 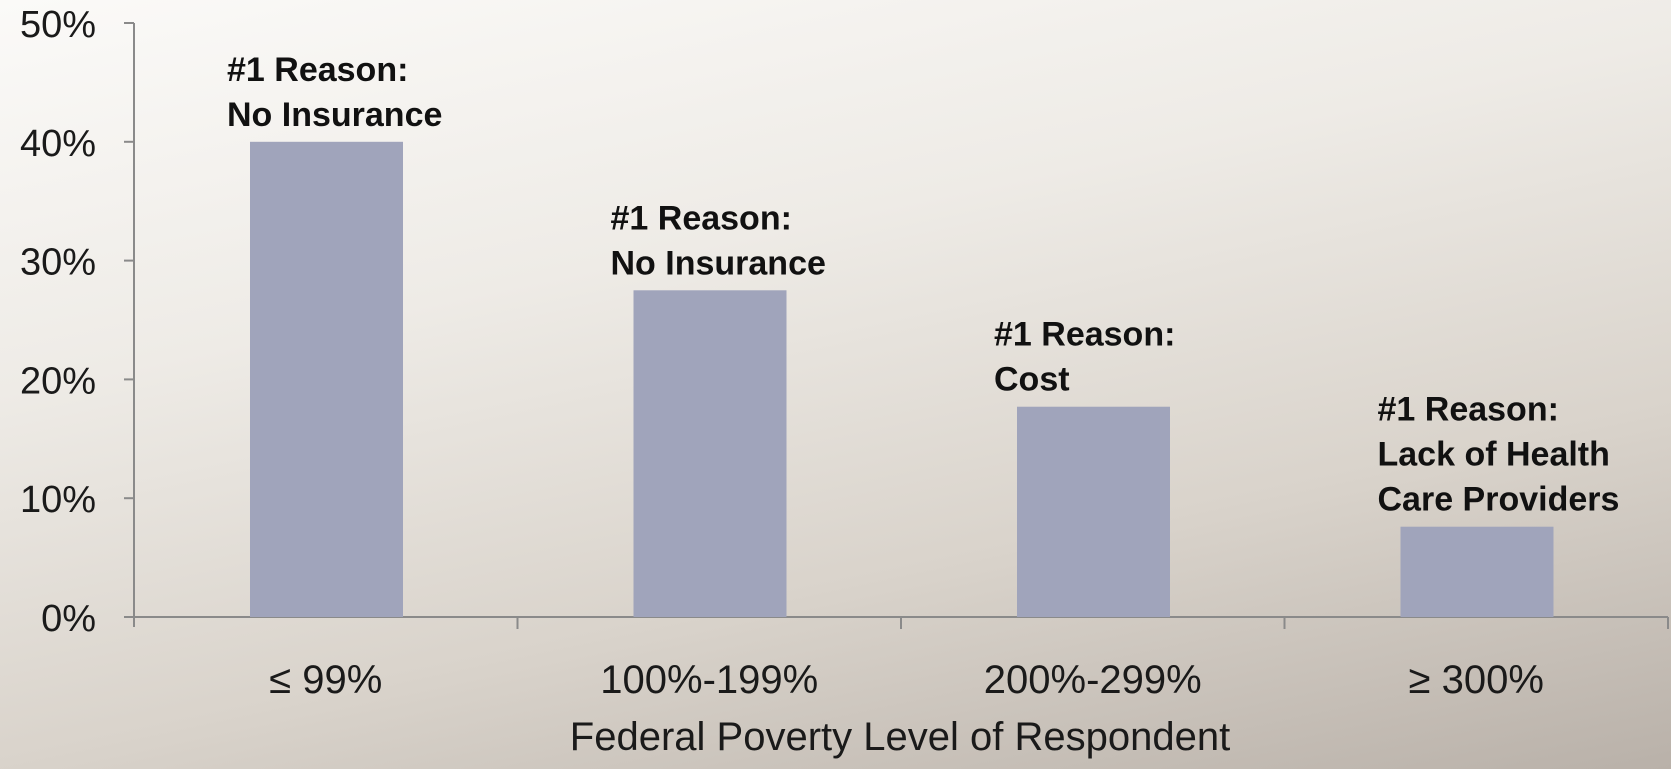 What do you see at coordinates (68, 619) in the screenshot?
I see `y-tick-label: 0%` at bounding box center [68, 619].